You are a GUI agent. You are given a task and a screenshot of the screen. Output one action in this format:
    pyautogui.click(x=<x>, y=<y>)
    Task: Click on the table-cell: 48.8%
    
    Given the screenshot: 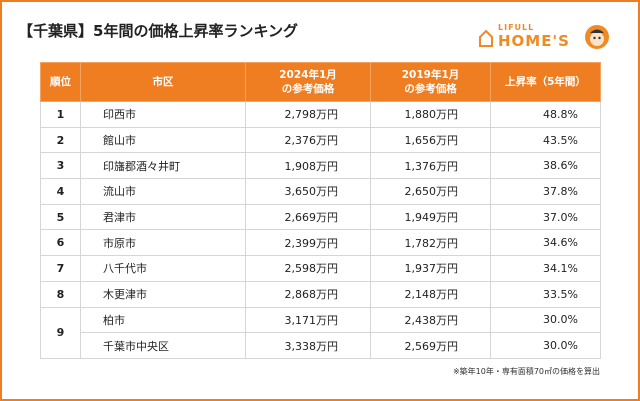 What is the action you would take?
    pyautogui.click(x=545, y=114)
    